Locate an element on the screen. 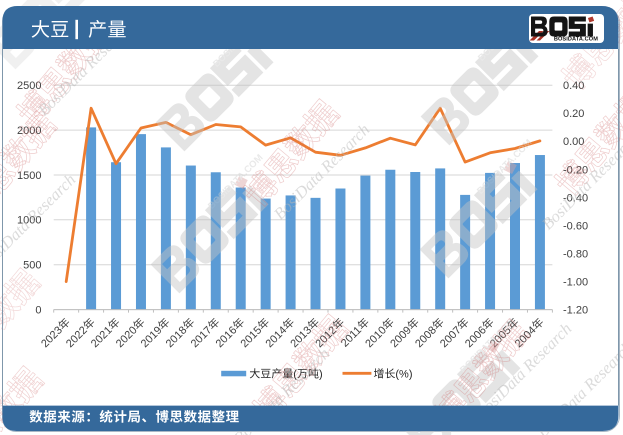 This screenshot has width=623, height=435. svg-text: 0 is located at coordinates (38, 311).